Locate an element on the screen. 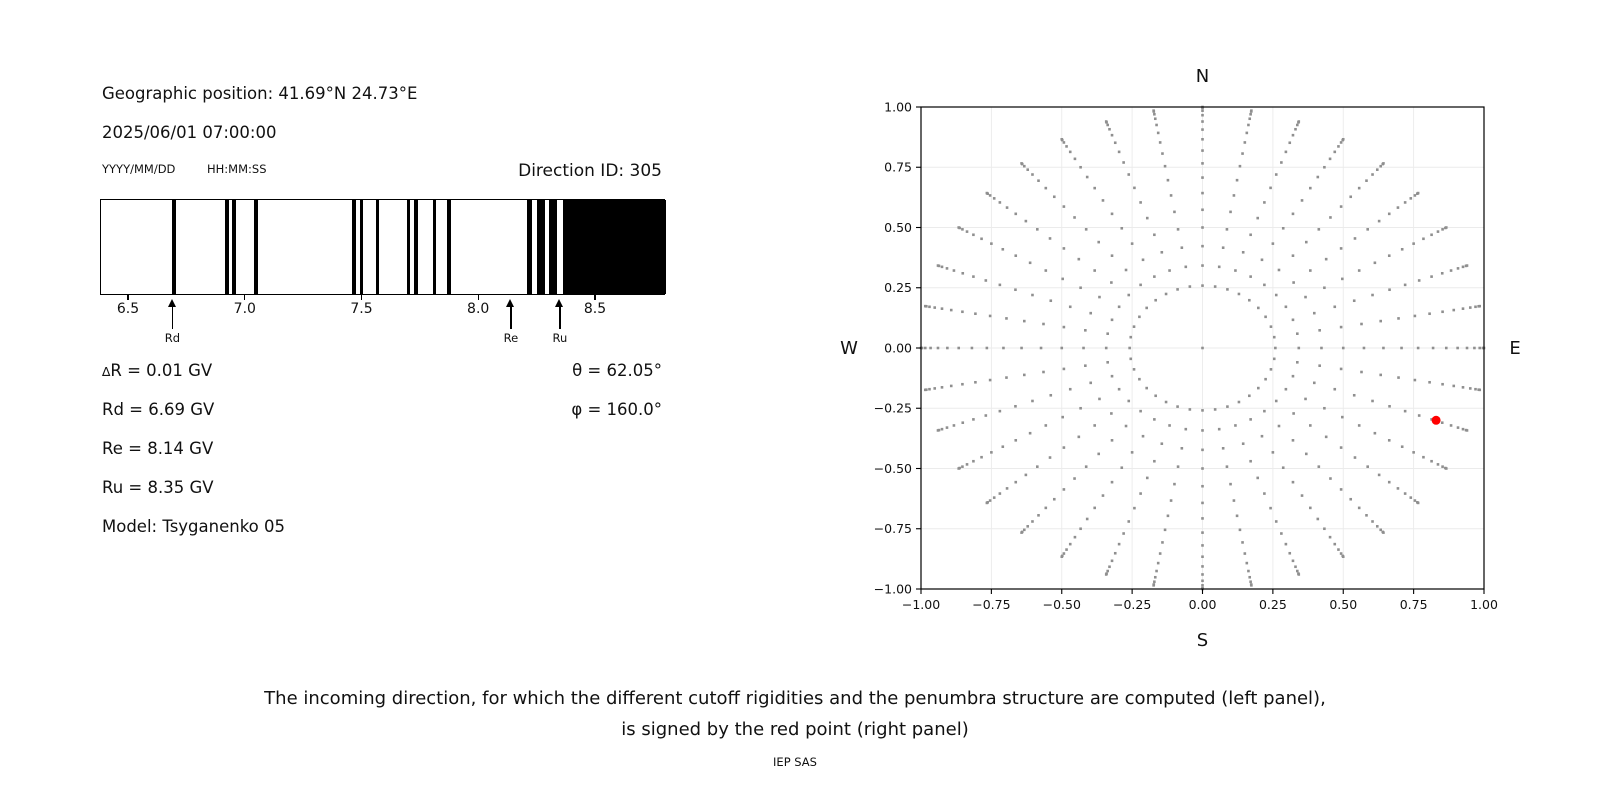 This screenshot has width=1600, height=800. y-tick-label: 0.25 is located at coordinates (898, 287).